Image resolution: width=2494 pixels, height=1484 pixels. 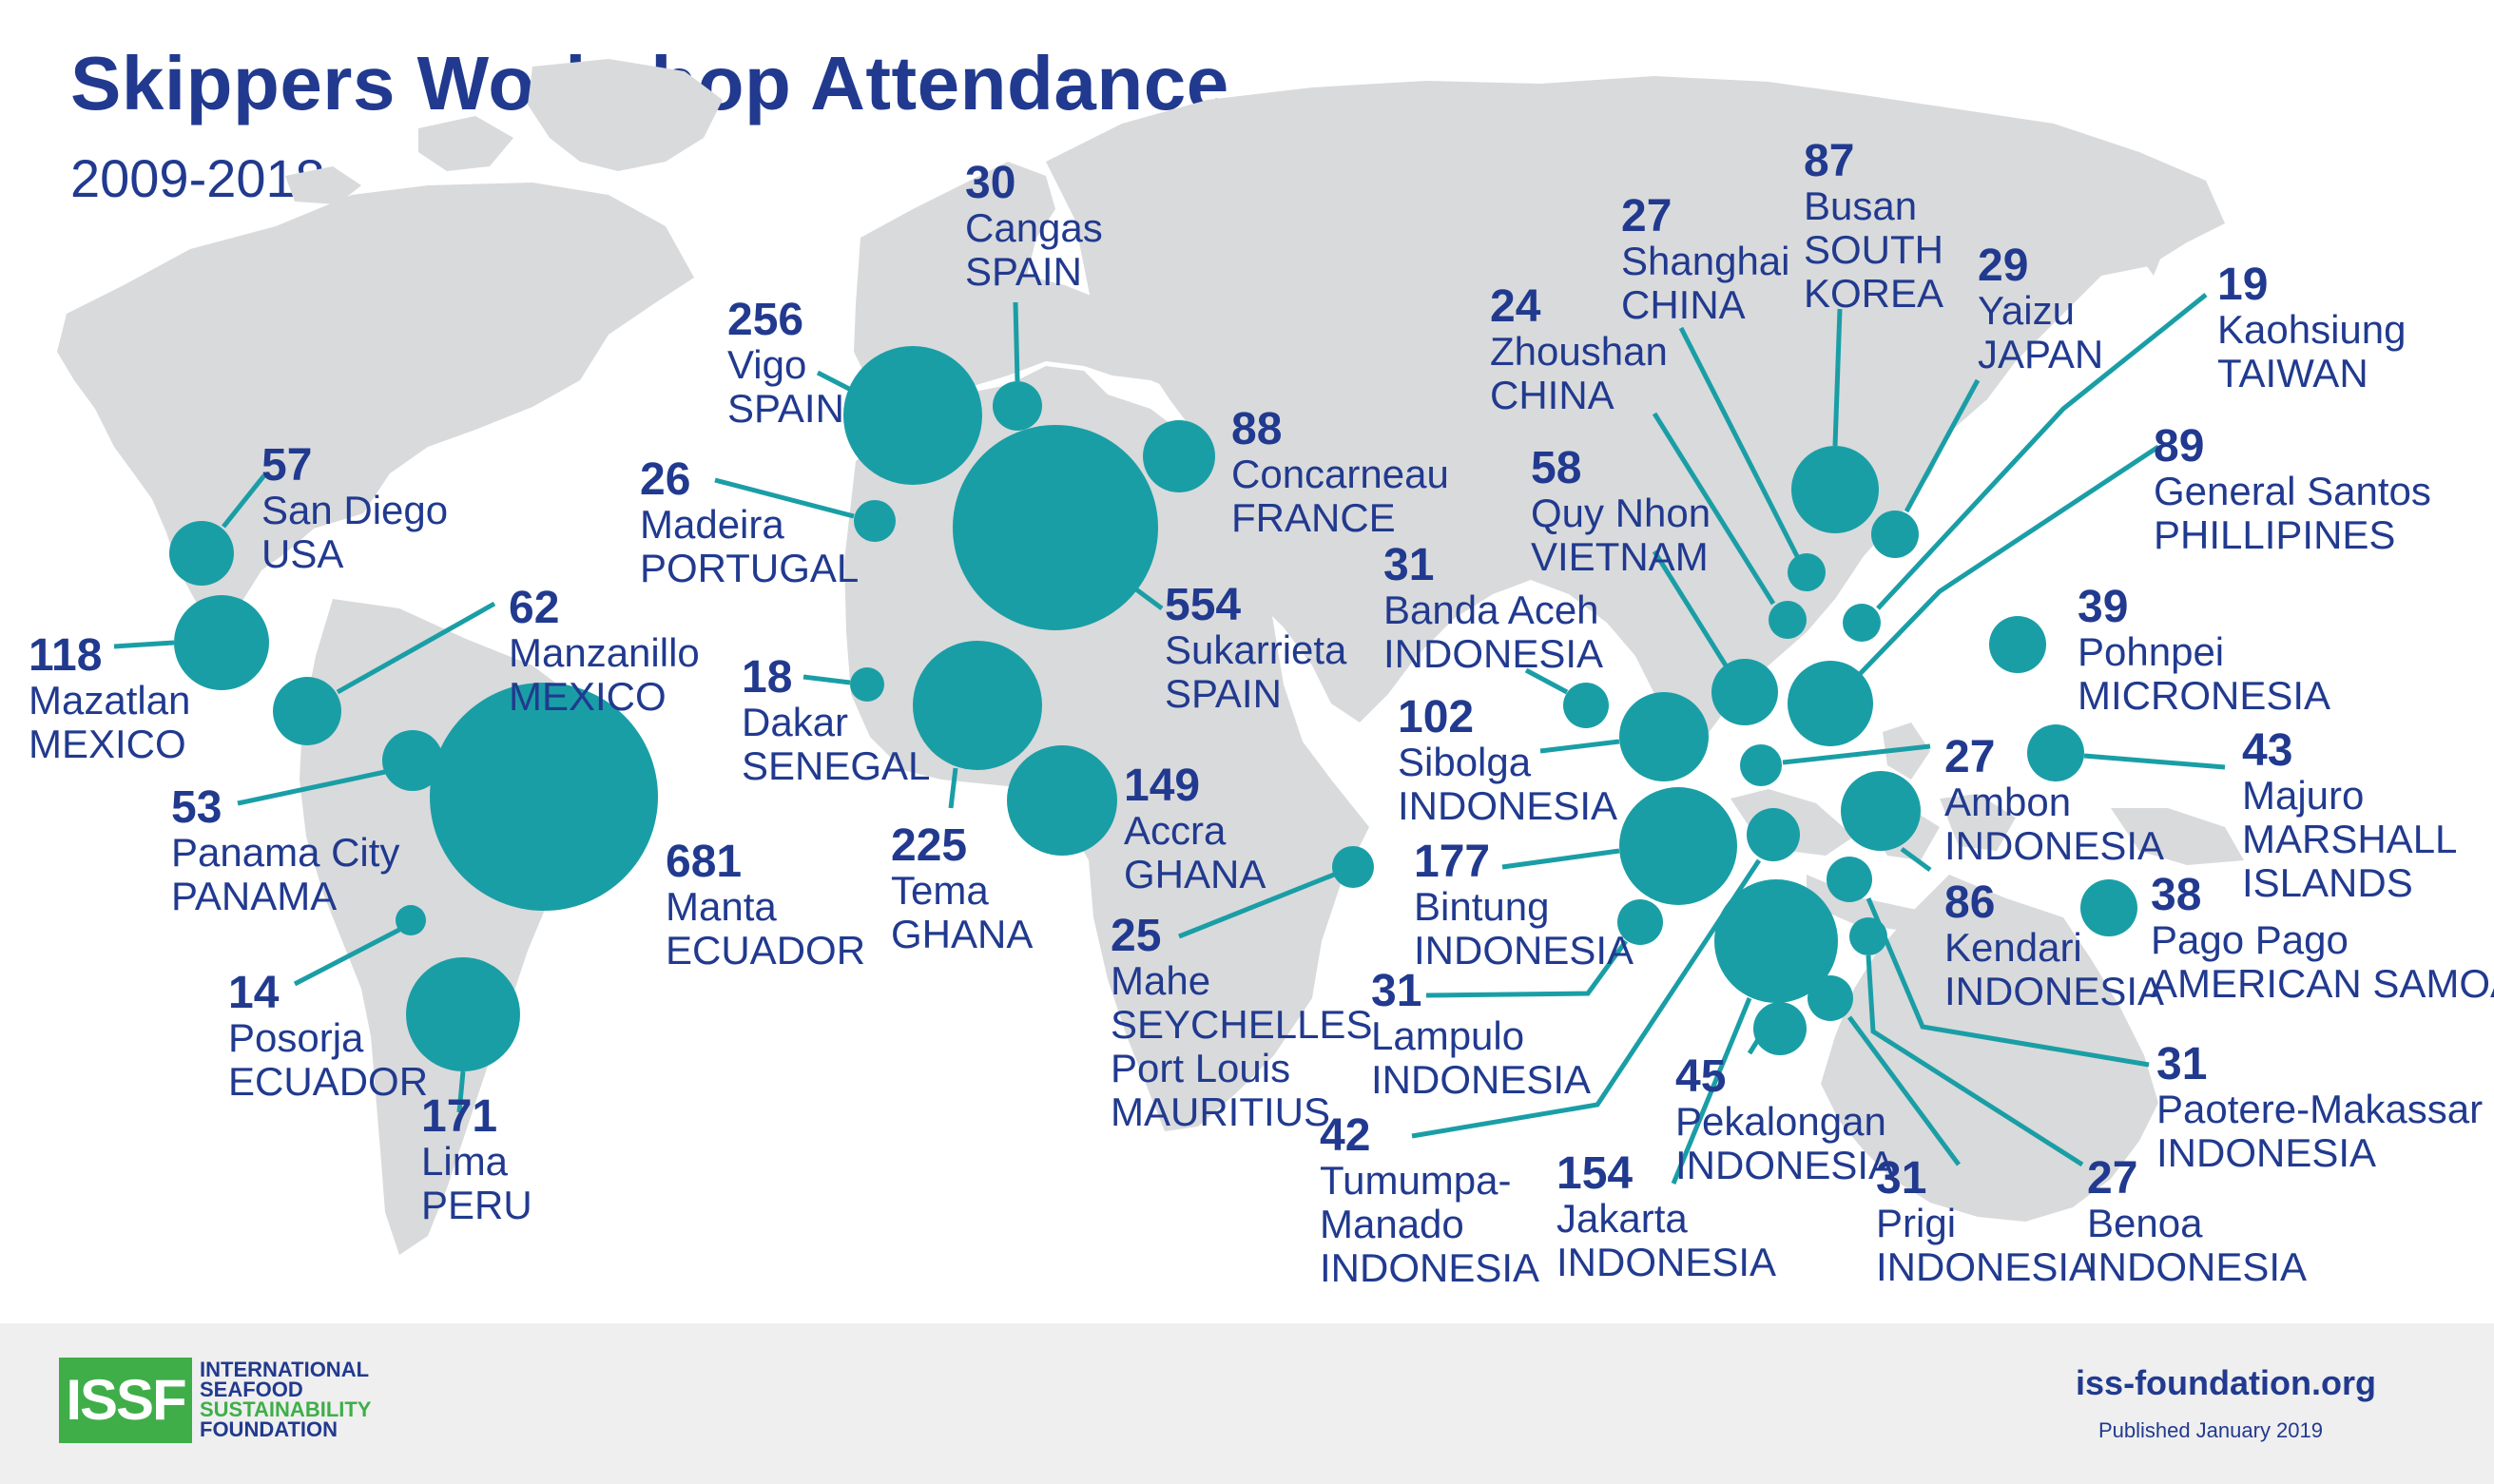 What do you see at coordinates (1586, 998) in the screenshot?
I see `leader-line-tumumpa` at bounding box center [1586, 998].